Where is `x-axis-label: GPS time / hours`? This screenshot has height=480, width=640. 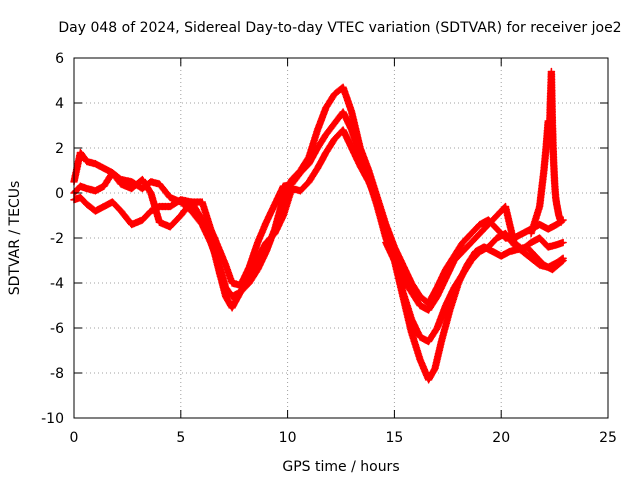
x-axis-label: GPS time / hours is located at coordinates (340, 467).